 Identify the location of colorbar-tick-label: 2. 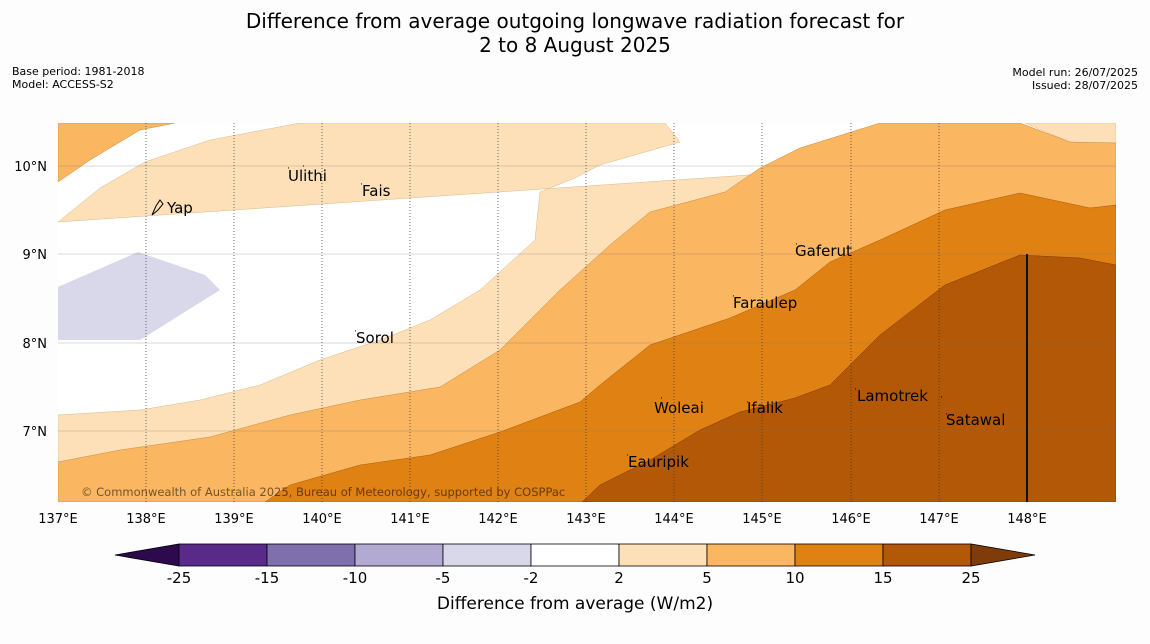
(619, 578).